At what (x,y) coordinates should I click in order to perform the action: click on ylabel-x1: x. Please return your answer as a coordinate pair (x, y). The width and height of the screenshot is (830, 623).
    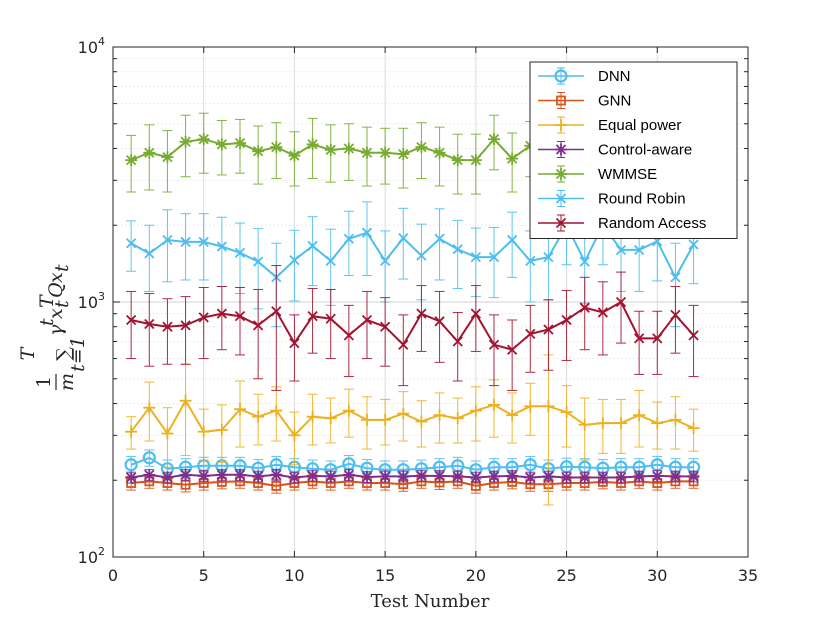
    Looking at the image, I should click on (56, 313).